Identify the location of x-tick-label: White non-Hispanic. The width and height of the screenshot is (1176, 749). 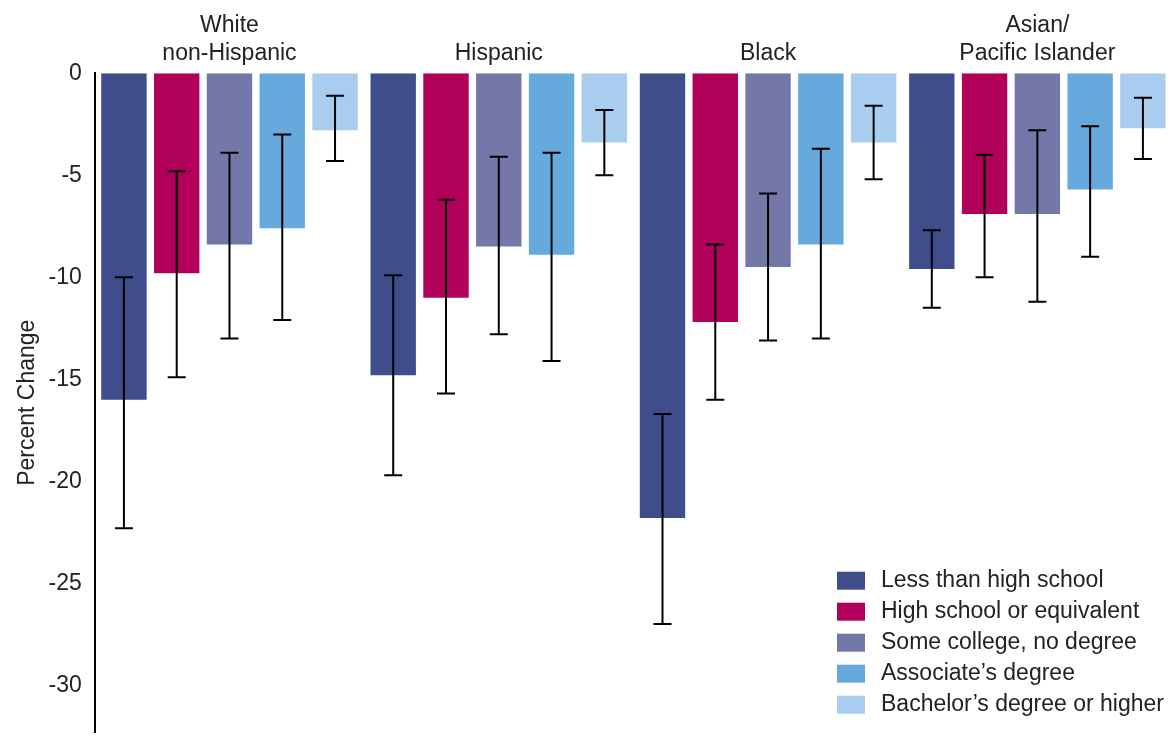
(229, 38).